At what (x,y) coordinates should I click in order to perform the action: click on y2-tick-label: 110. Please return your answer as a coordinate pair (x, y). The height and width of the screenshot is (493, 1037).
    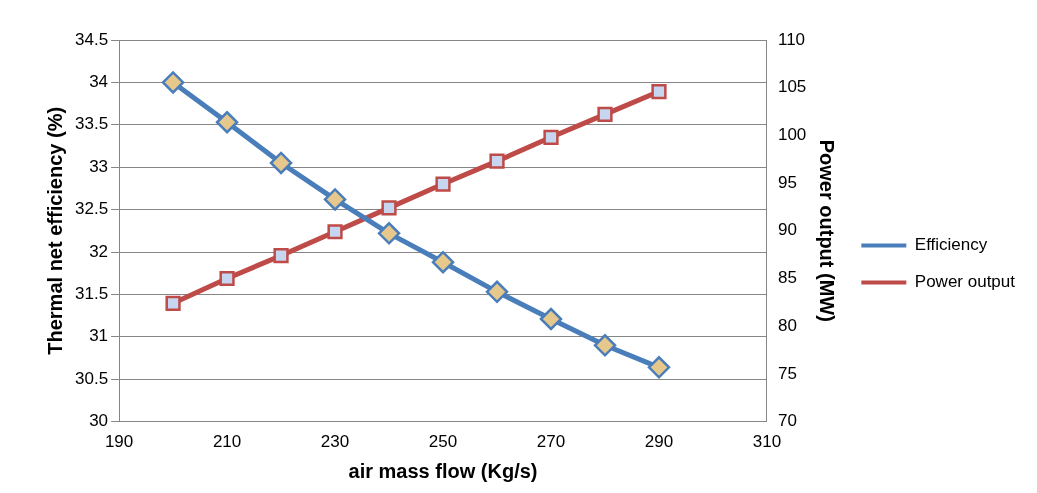
    Looking at the image, I should click on (791, 39).